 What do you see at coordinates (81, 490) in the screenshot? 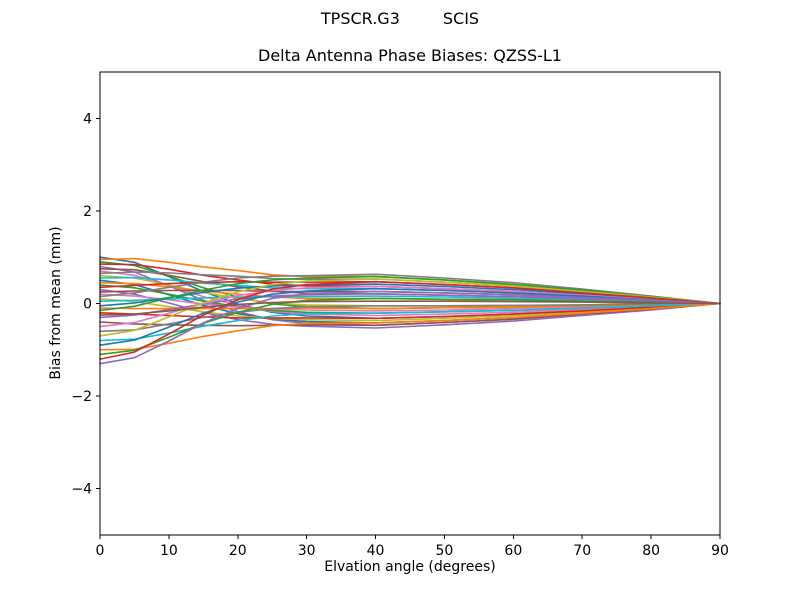
I see `y-tick-label: −4` at bounding box center [81, 490].